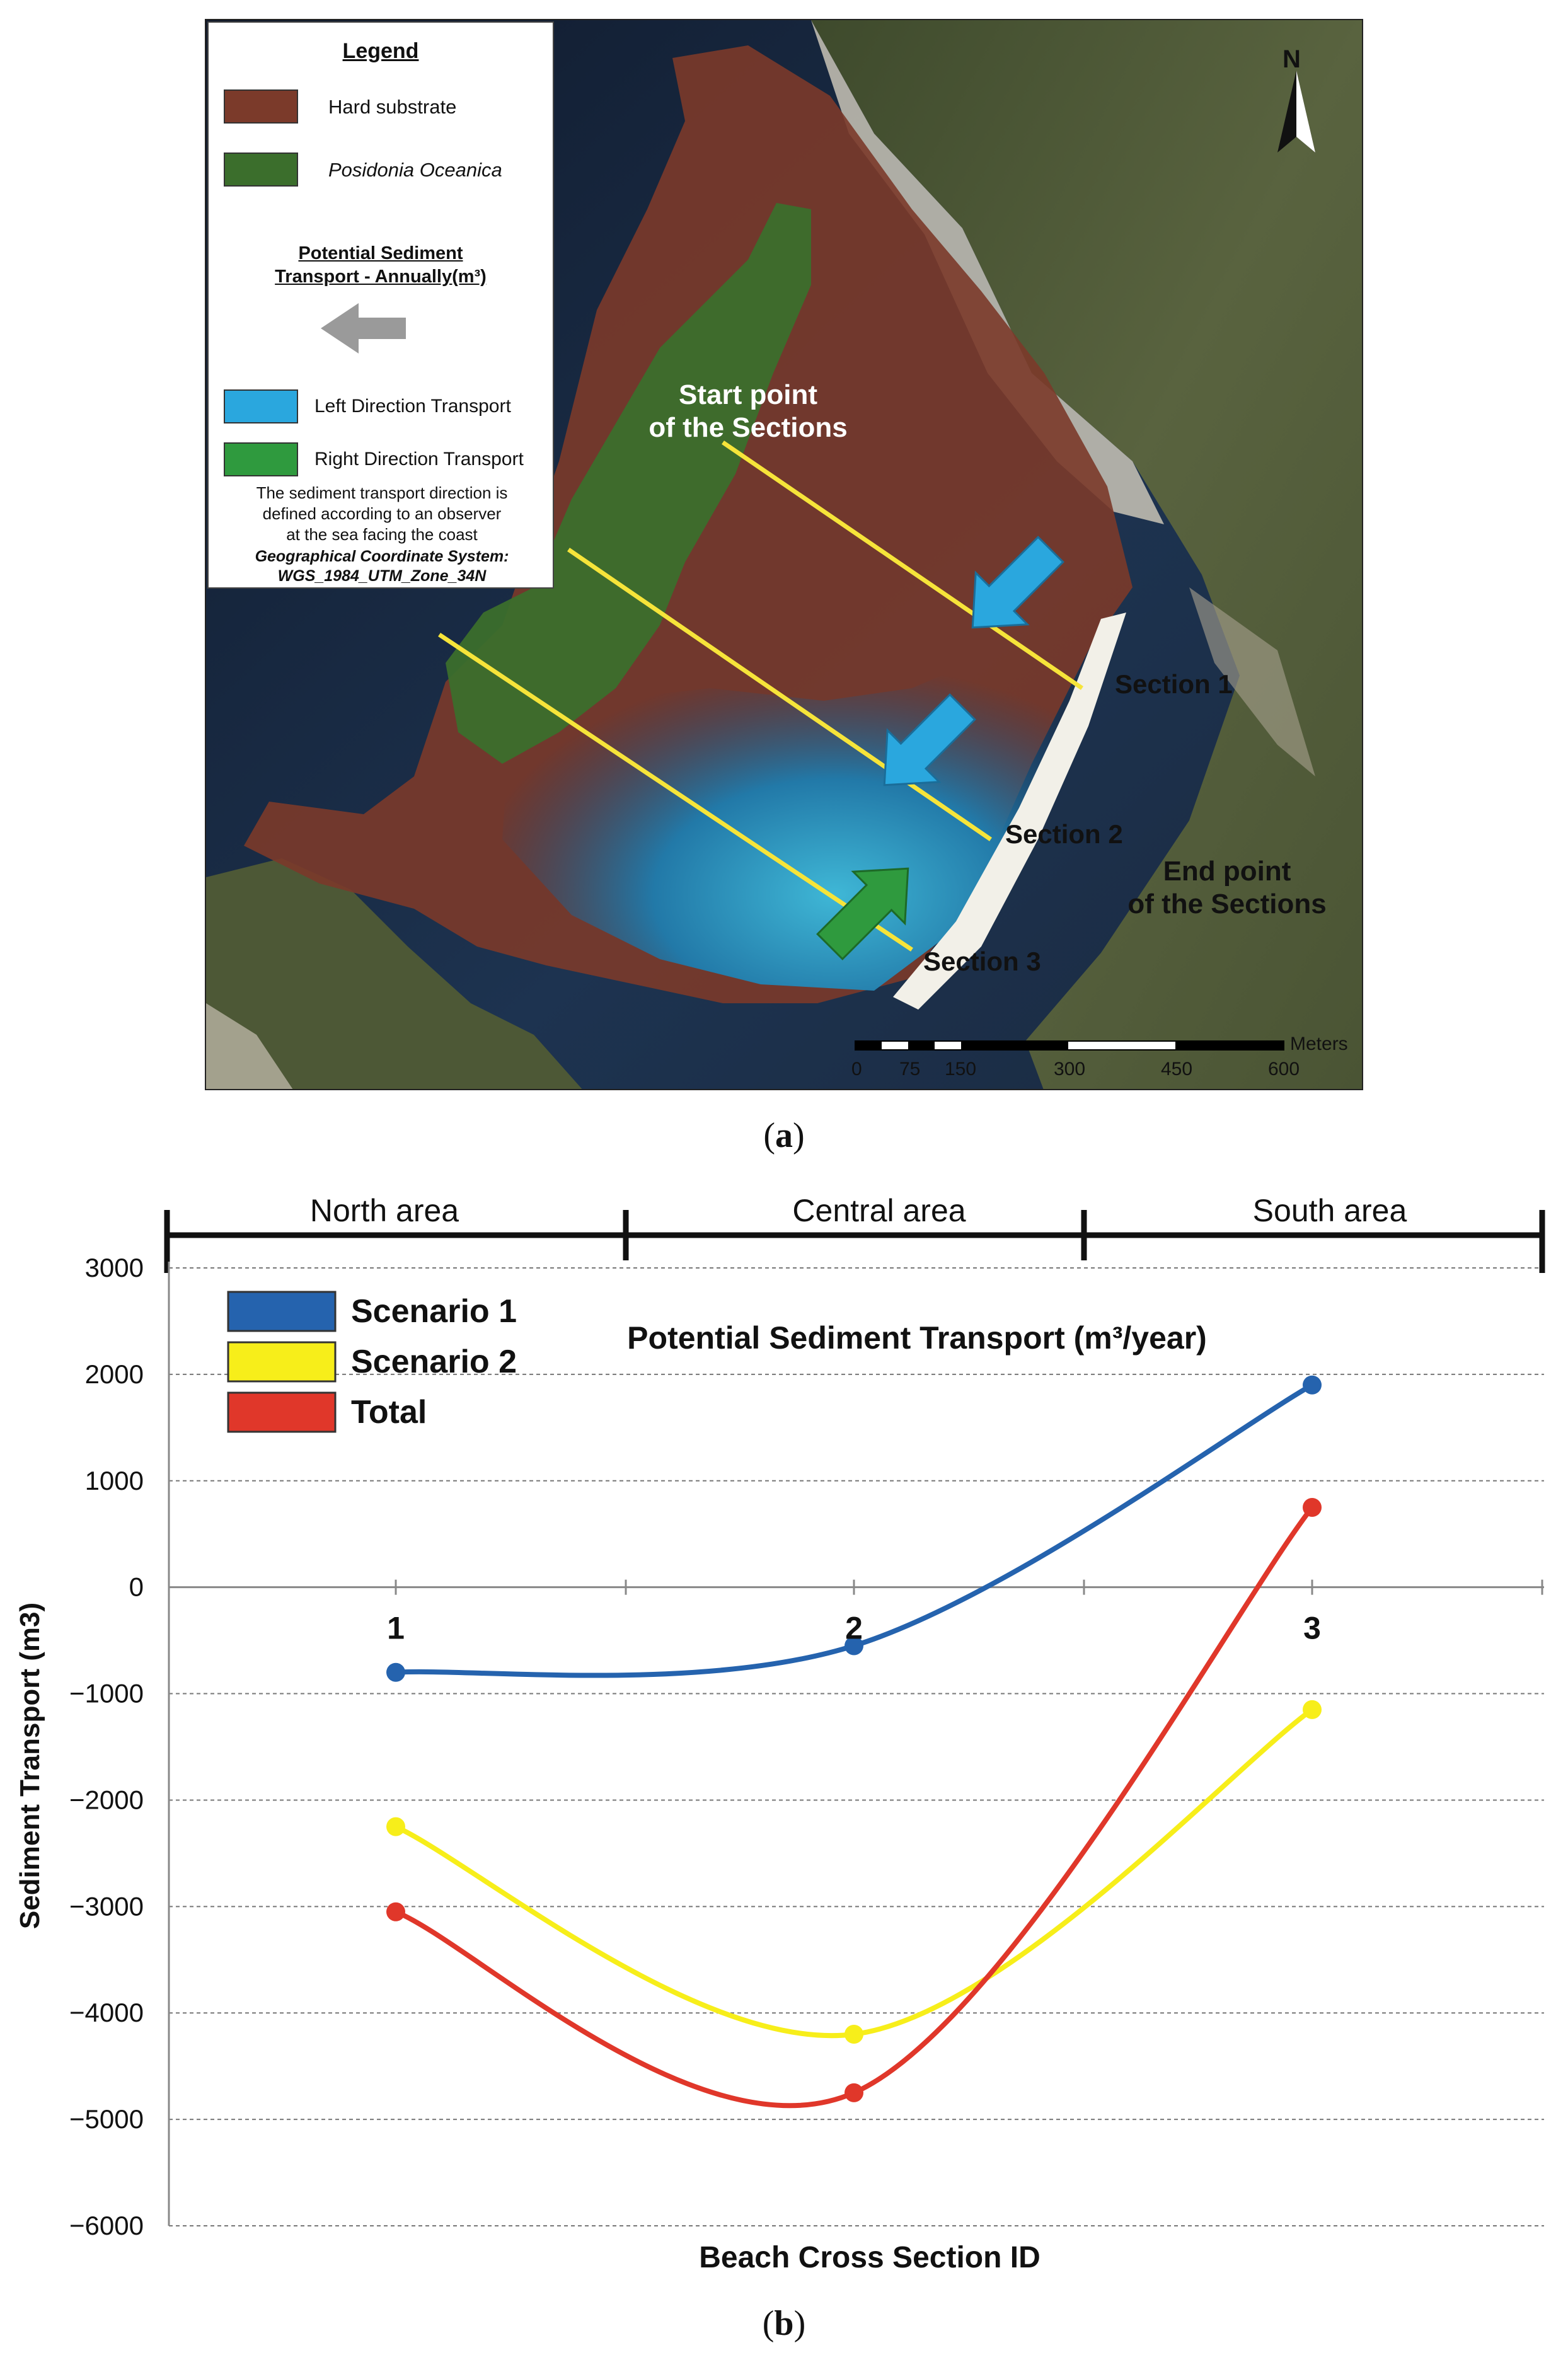 This screenshot has width=1568, height=2355. Describe the element at coordinates (396, 1628) in the screenshot. I see `x-category-label: 1` at that location.